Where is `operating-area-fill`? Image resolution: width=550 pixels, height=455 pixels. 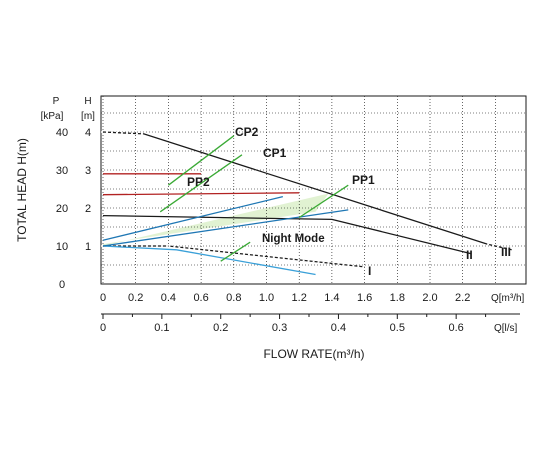
operating-area-fill is located at coordinates (216, 219).